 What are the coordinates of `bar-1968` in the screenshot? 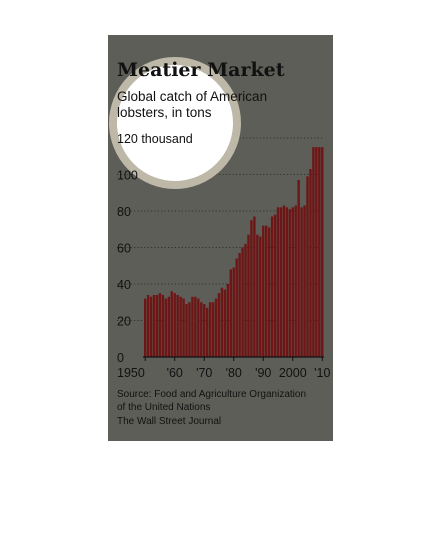 It's located at (198, 327).